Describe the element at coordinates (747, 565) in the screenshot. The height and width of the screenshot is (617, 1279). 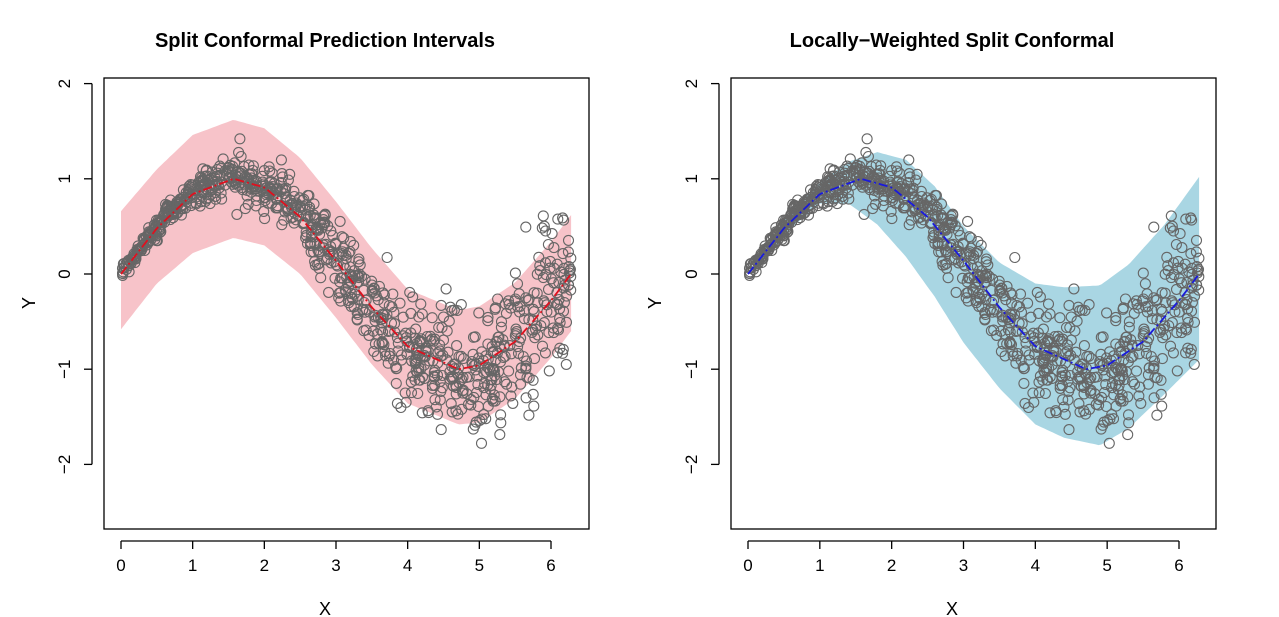
I see `x-tick-label: 0` at that location.